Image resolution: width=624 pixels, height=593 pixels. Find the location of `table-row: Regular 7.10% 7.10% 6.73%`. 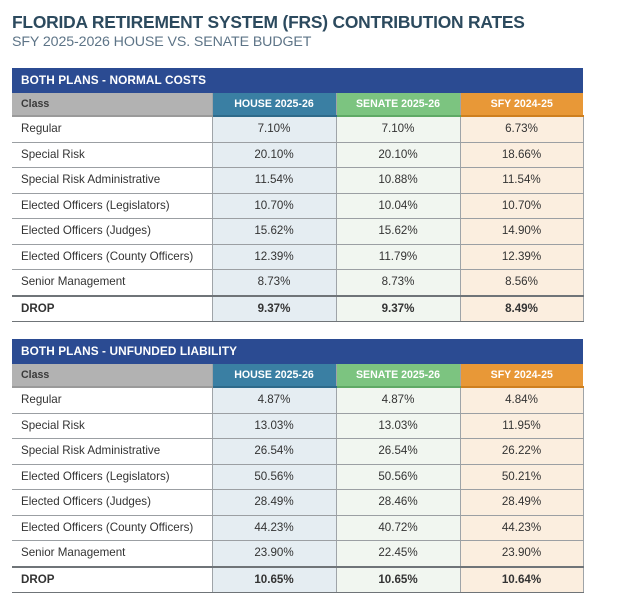

table-row: Regular 7.10% 7.10% 6.73% is located at coordinates (298, 129).